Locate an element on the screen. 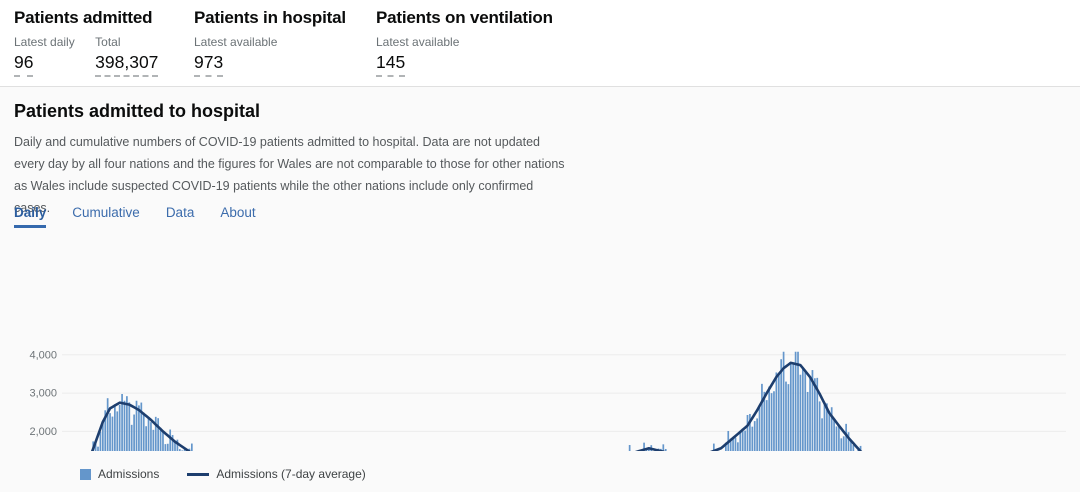  metric-latest-daily: Latest daily 96 is located at coordinates (44, 52).